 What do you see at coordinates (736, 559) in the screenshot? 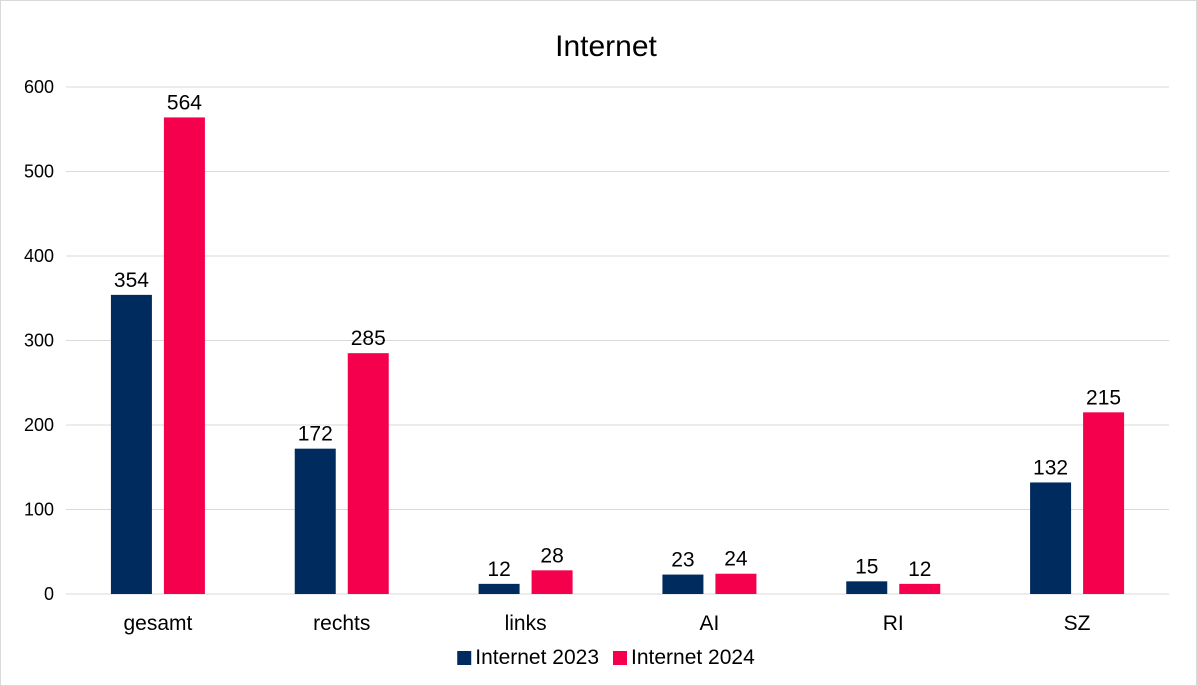
I see `data-label: 24` at bounding box center [736, 559].